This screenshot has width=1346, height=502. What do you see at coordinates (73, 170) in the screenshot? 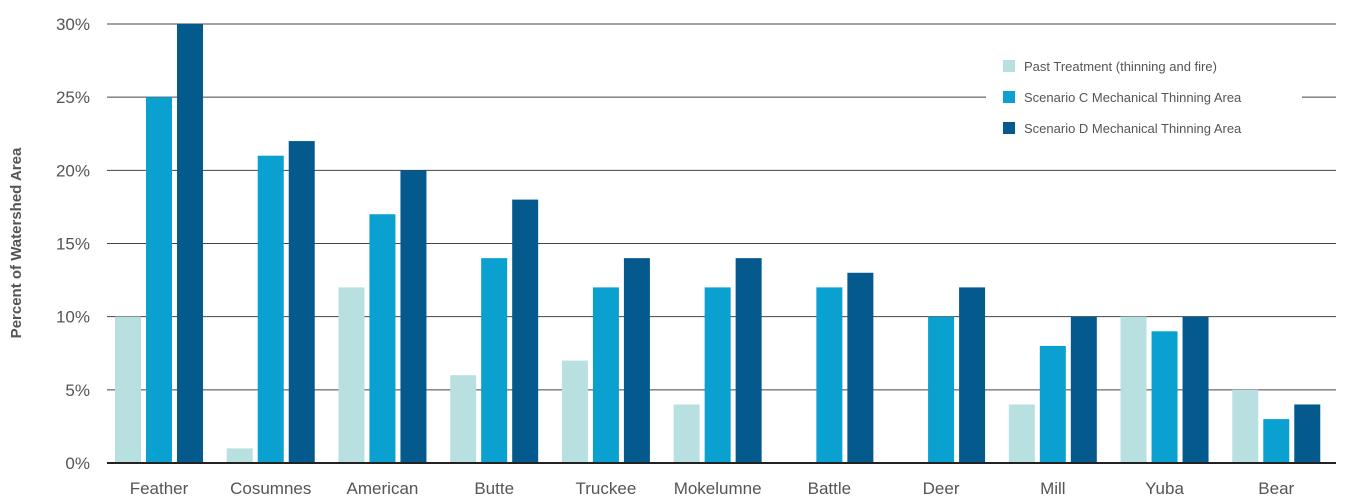
I see `y-tick-label: 20%` at bounding box center [73, 170].